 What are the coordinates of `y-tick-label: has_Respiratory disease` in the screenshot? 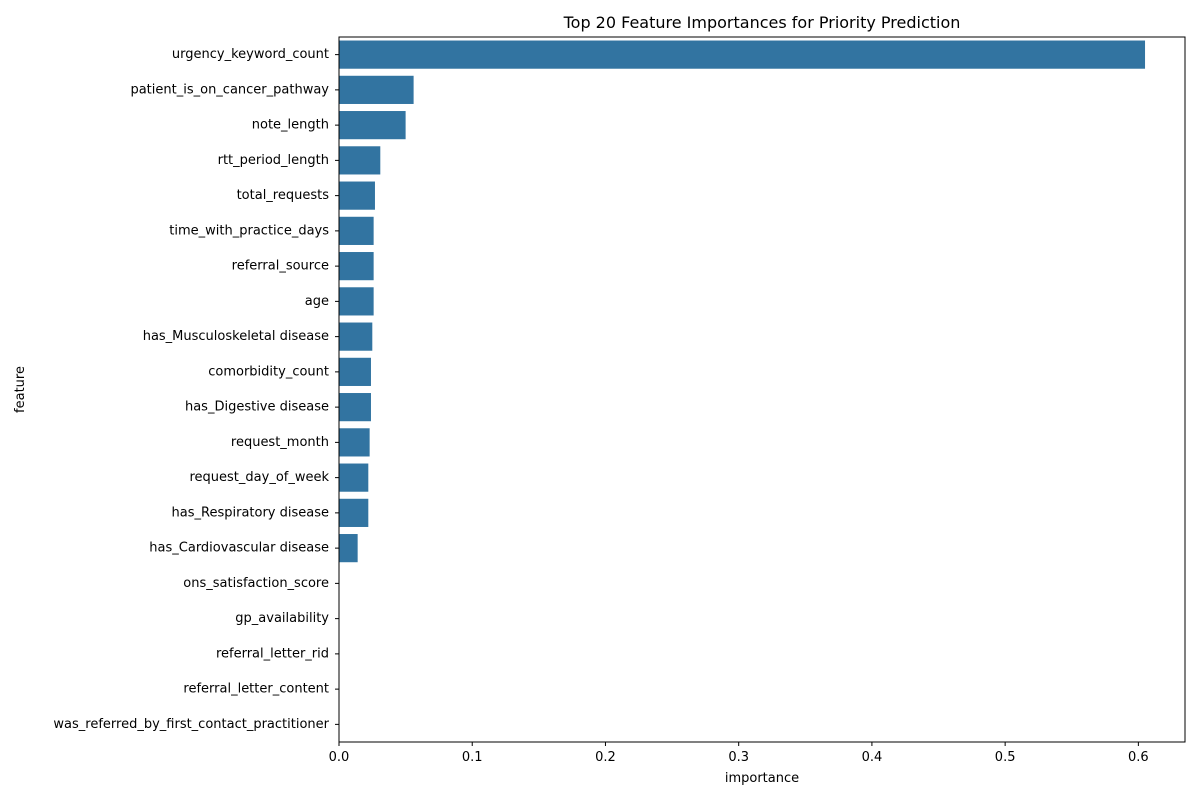 It's located at (250, 512).